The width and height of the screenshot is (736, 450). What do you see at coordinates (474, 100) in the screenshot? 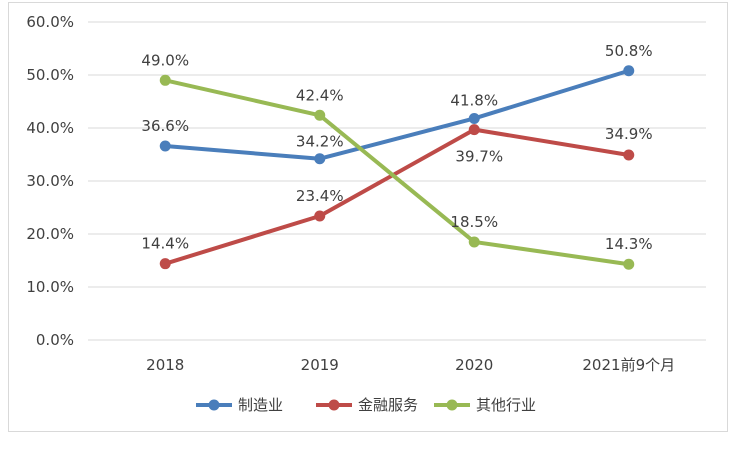
I see `data-label: 41.8%` at bounding box center [474, 100].